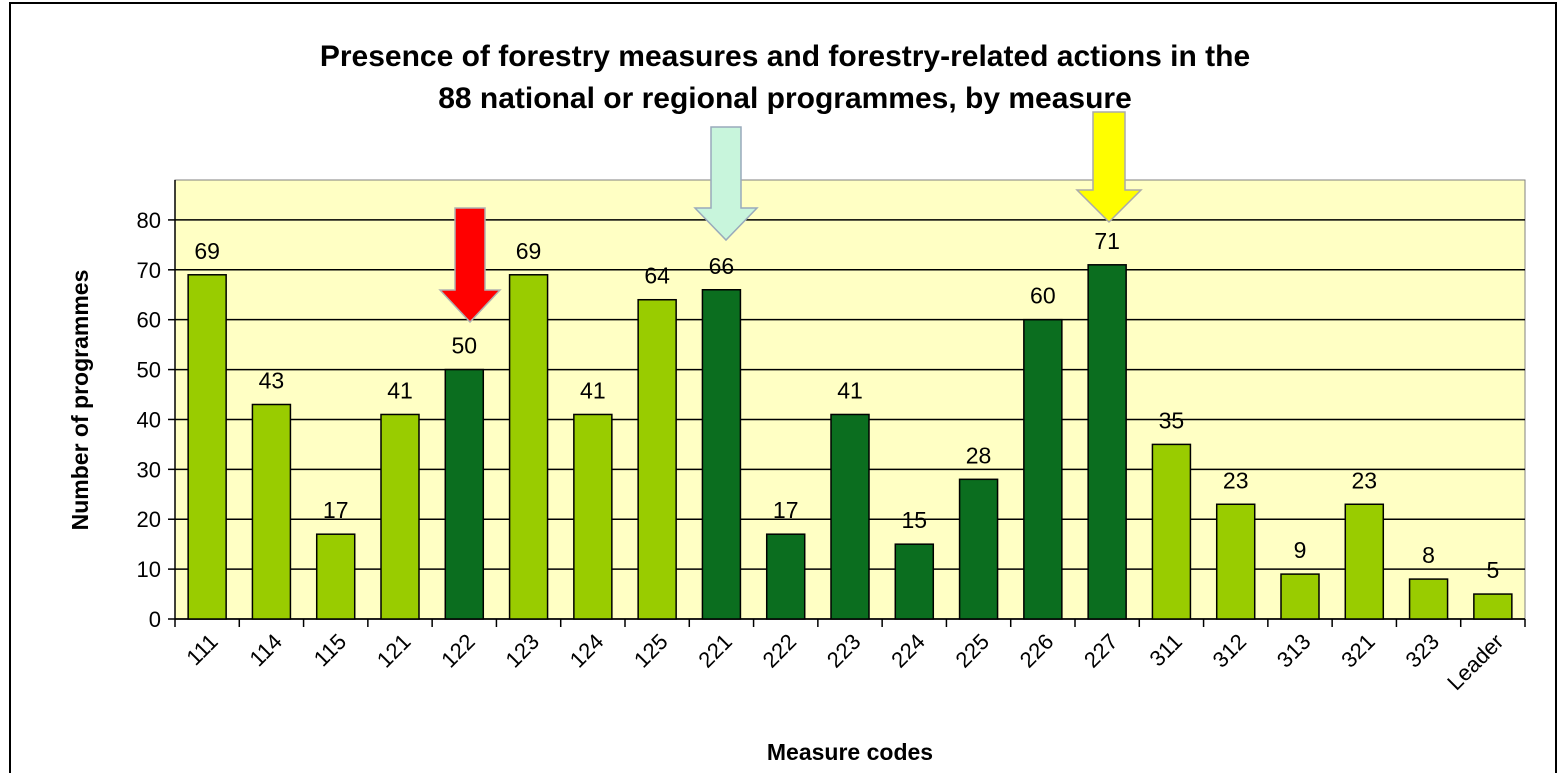 This screenshot has height=773, width=1560. Describe the element at coordinates (1492, 570) in the screenshot. I see `value-label: 5` at that location.